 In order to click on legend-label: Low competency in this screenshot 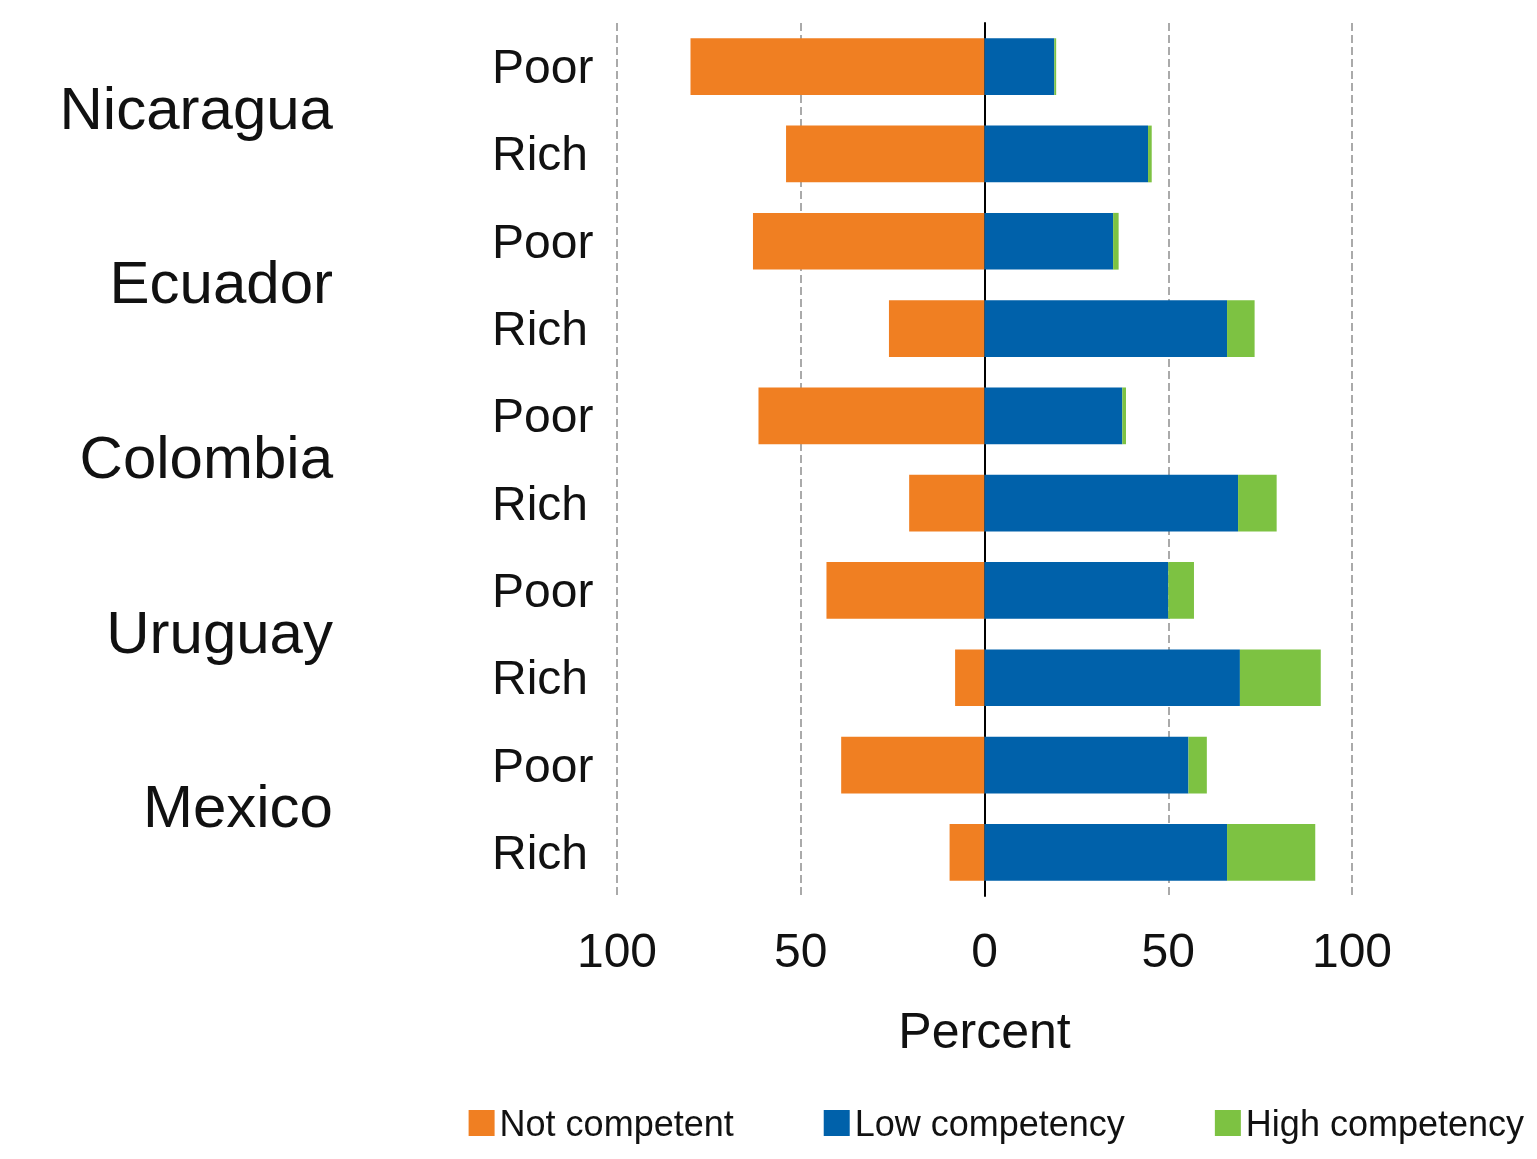, I will do `click(989, 1123)`.